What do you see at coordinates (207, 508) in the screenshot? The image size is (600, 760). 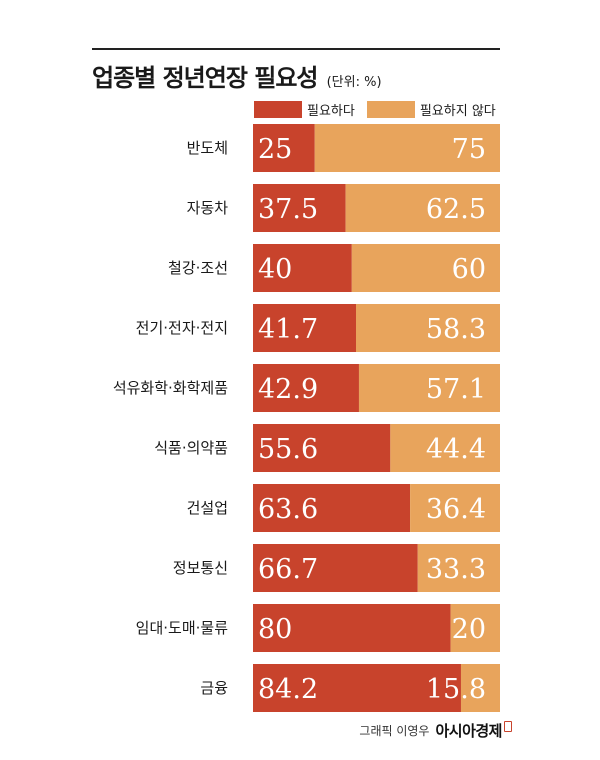 I see `category-label: 건설업` at bounding box center [207, 508].